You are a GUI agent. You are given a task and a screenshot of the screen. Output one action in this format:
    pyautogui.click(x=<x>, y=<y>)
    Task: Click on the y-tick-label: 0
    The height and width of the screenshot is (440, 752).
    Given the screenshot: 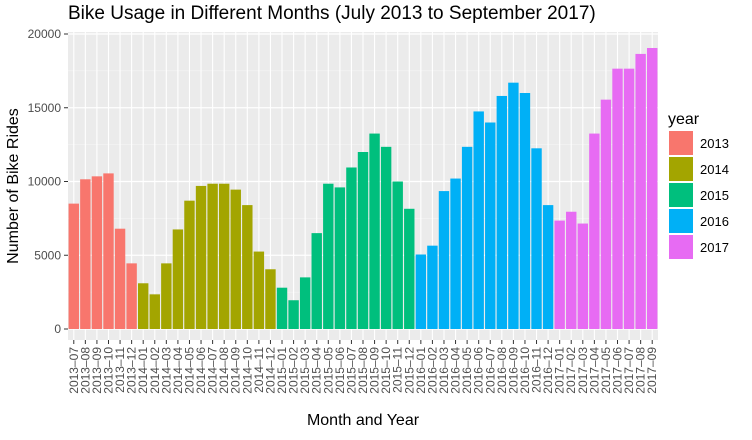 What is the action you would take?
    pyautogui.click(x=57, y=329)
    